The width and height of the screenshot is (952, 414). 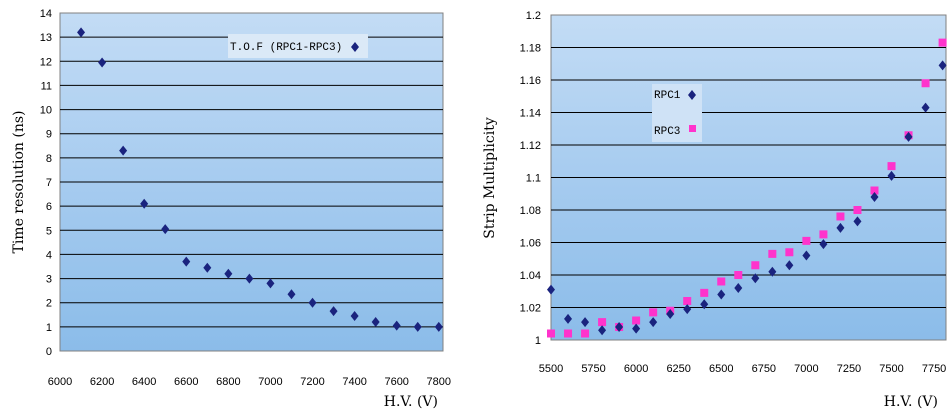 I want to click on y-tick-label: 1.1, so click(x=533, y=179).